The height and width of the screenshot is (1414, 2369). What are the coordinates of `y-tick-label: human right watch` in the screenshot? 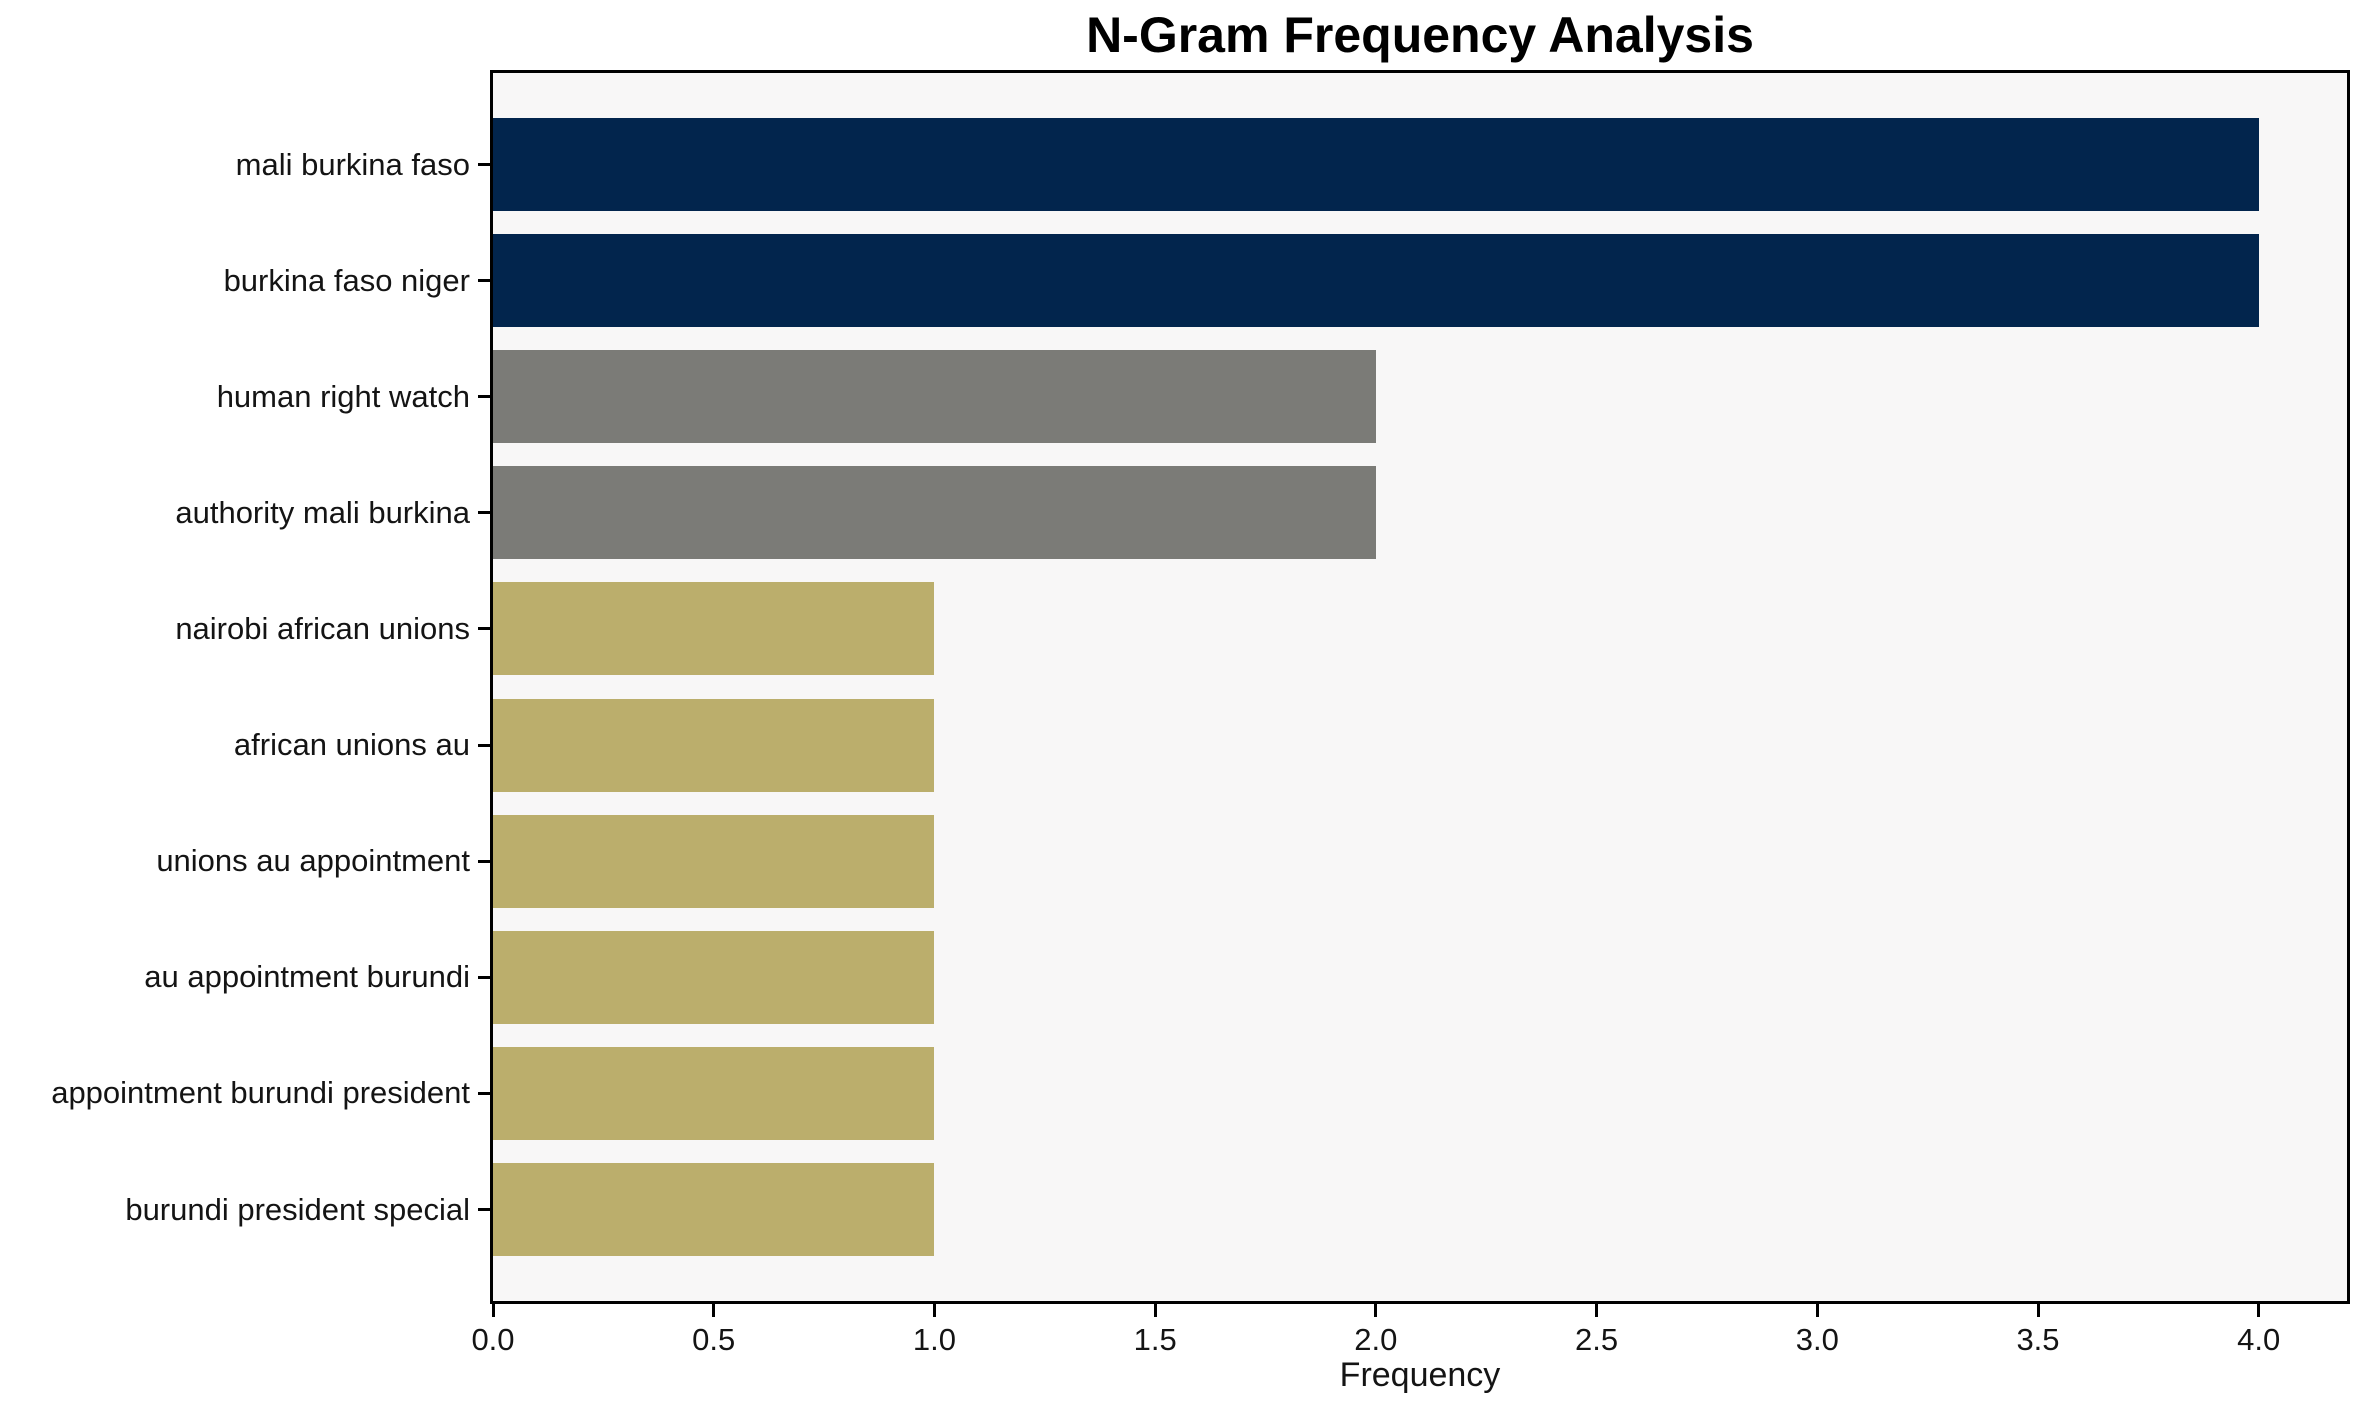 It's located at (343, 396).